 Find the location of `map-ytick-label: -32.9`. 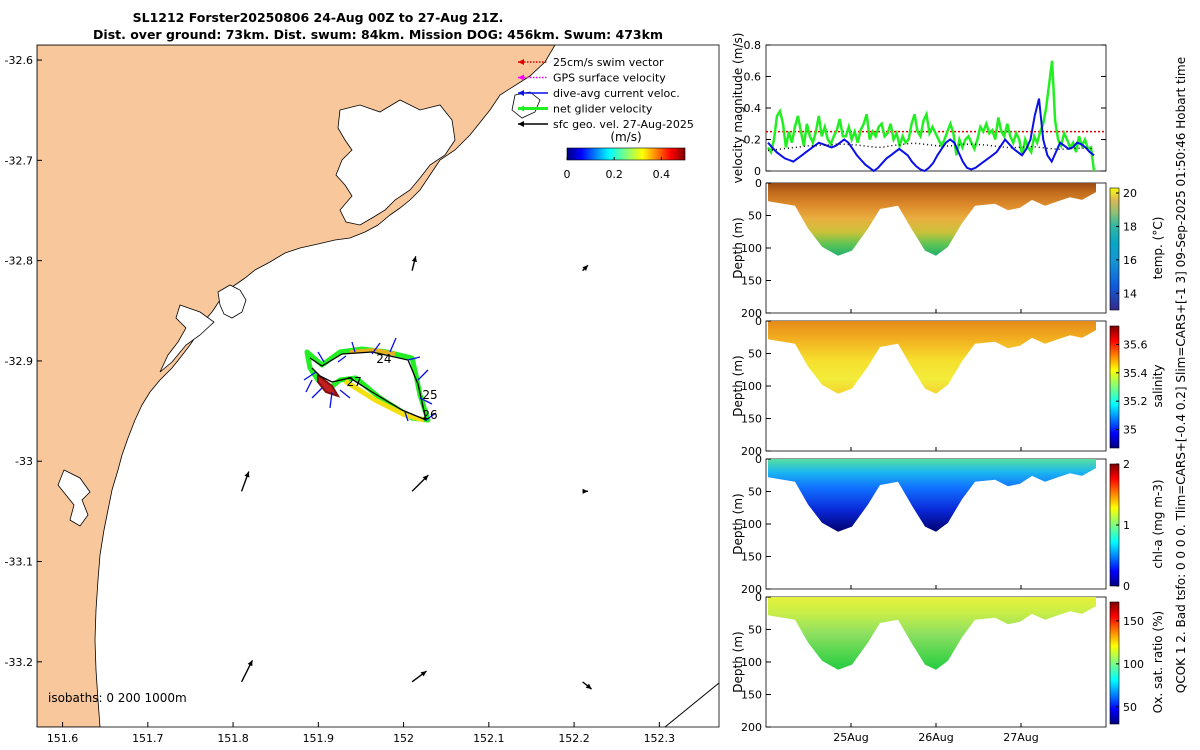

map-ytick-label: -32.9 is located at coordinates (19, 361).